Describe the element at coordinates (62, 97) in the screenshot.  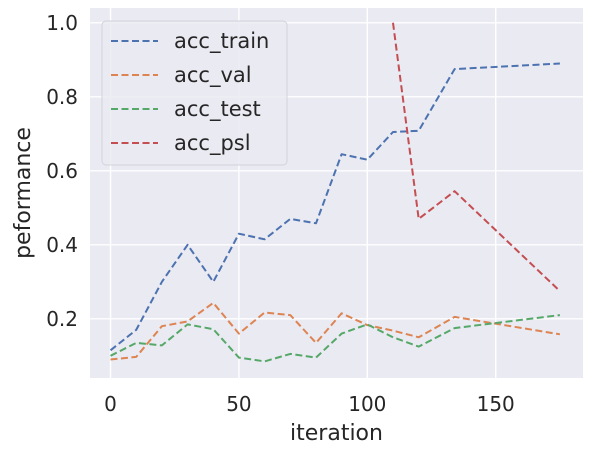
I see `y-tick-label: 0.8` at that location.